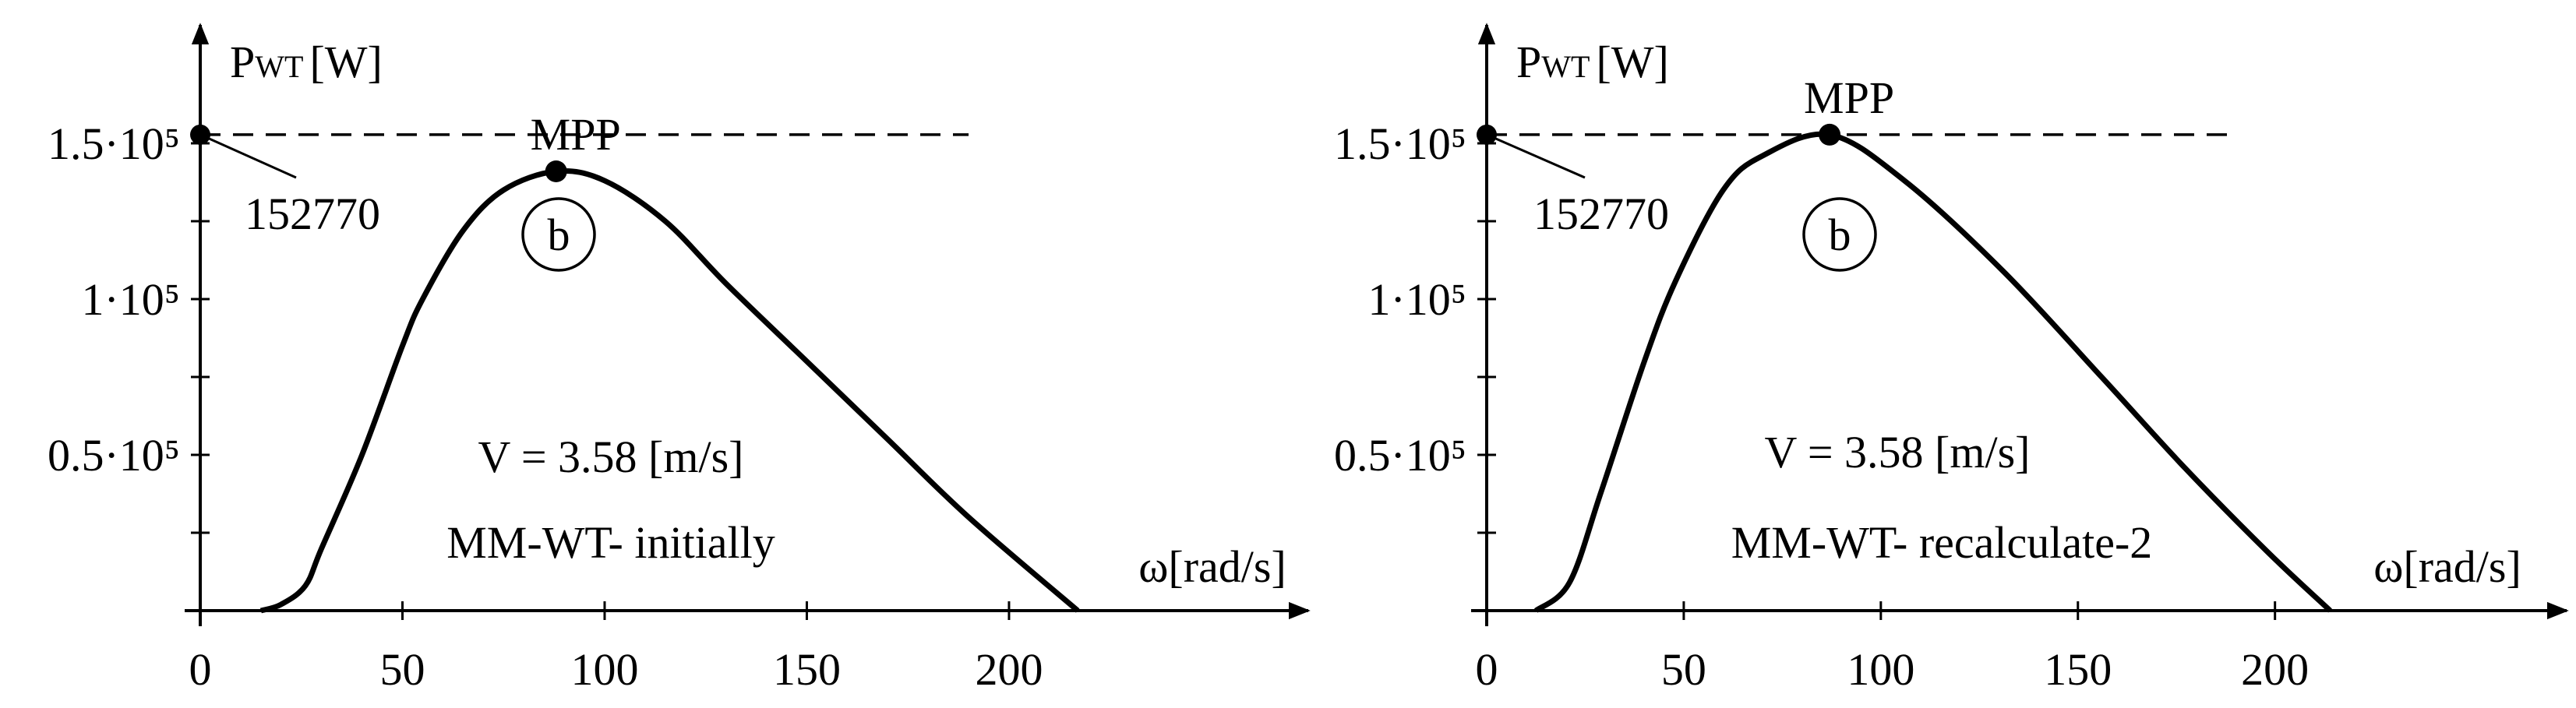 The image size is (2576, 708). What do you see at coordinates (1942, 542) in the screenshot?
I see `annotation: MM-WT- recalculate-2` at bounding box center [1942, 542].